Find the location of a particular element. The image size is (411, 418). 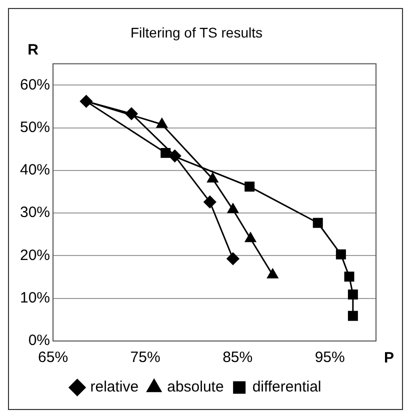

y-tick-label: 0% is located at coordinates (39, 341).